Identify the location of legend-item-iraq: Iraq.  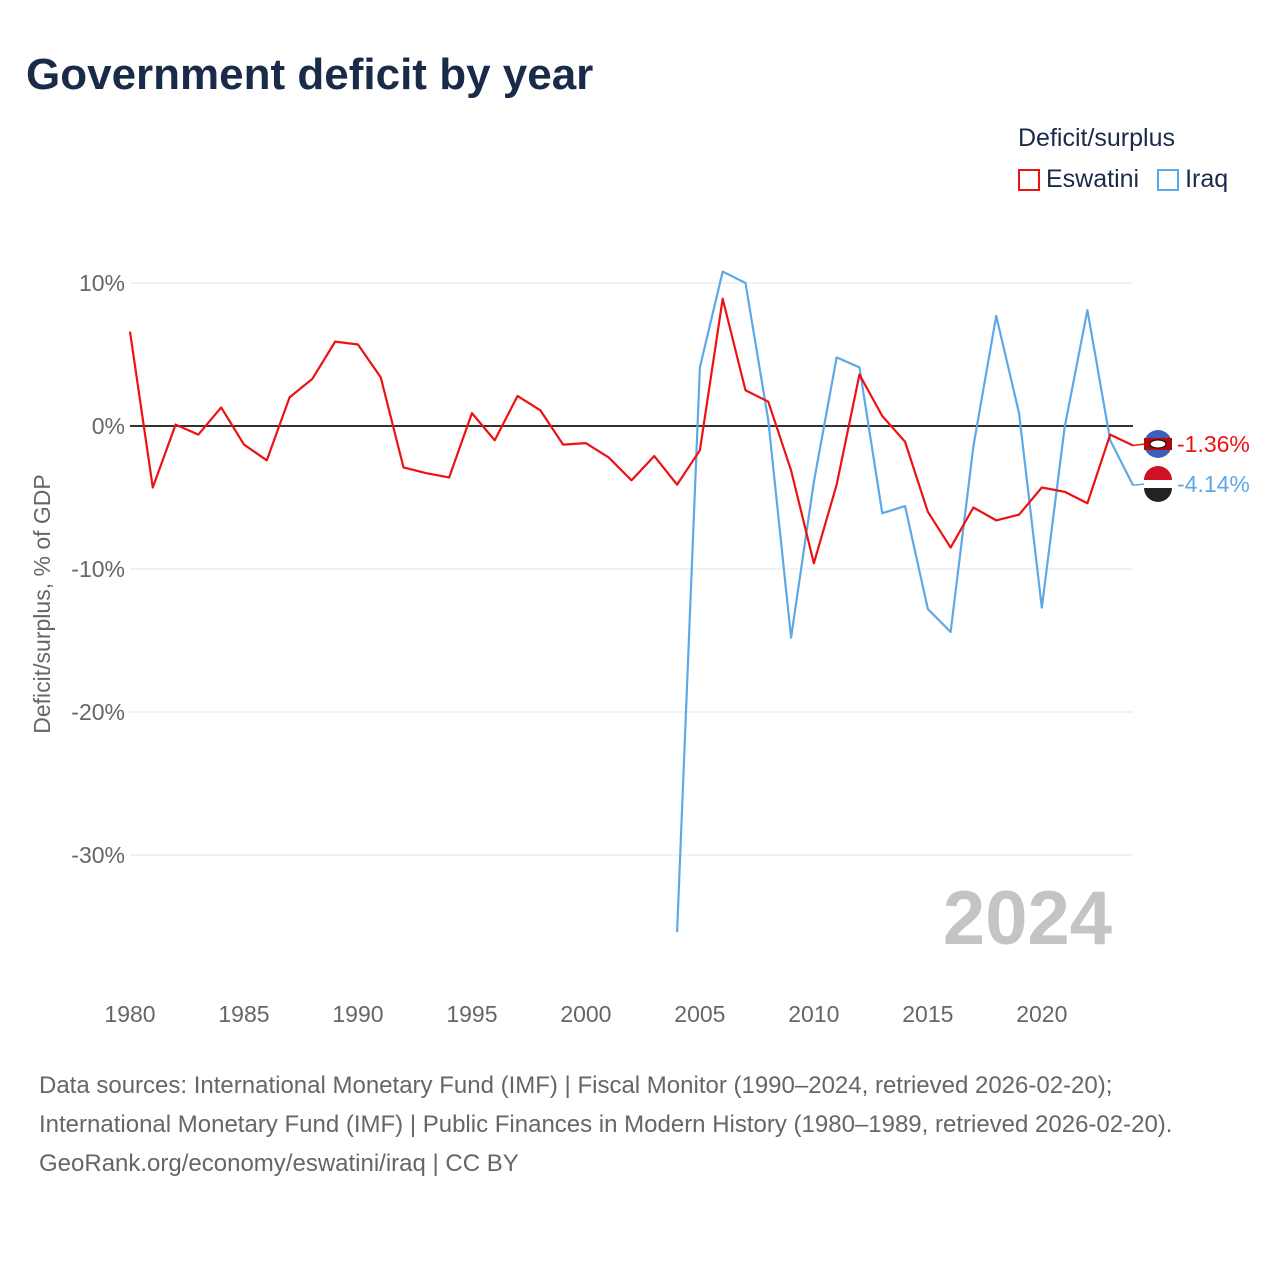
(1192, 179).